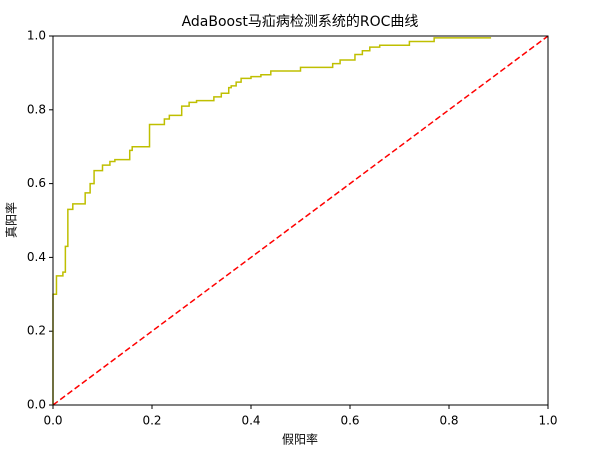  I want to click on x-tick-label: 0.4, so click(250, 421).